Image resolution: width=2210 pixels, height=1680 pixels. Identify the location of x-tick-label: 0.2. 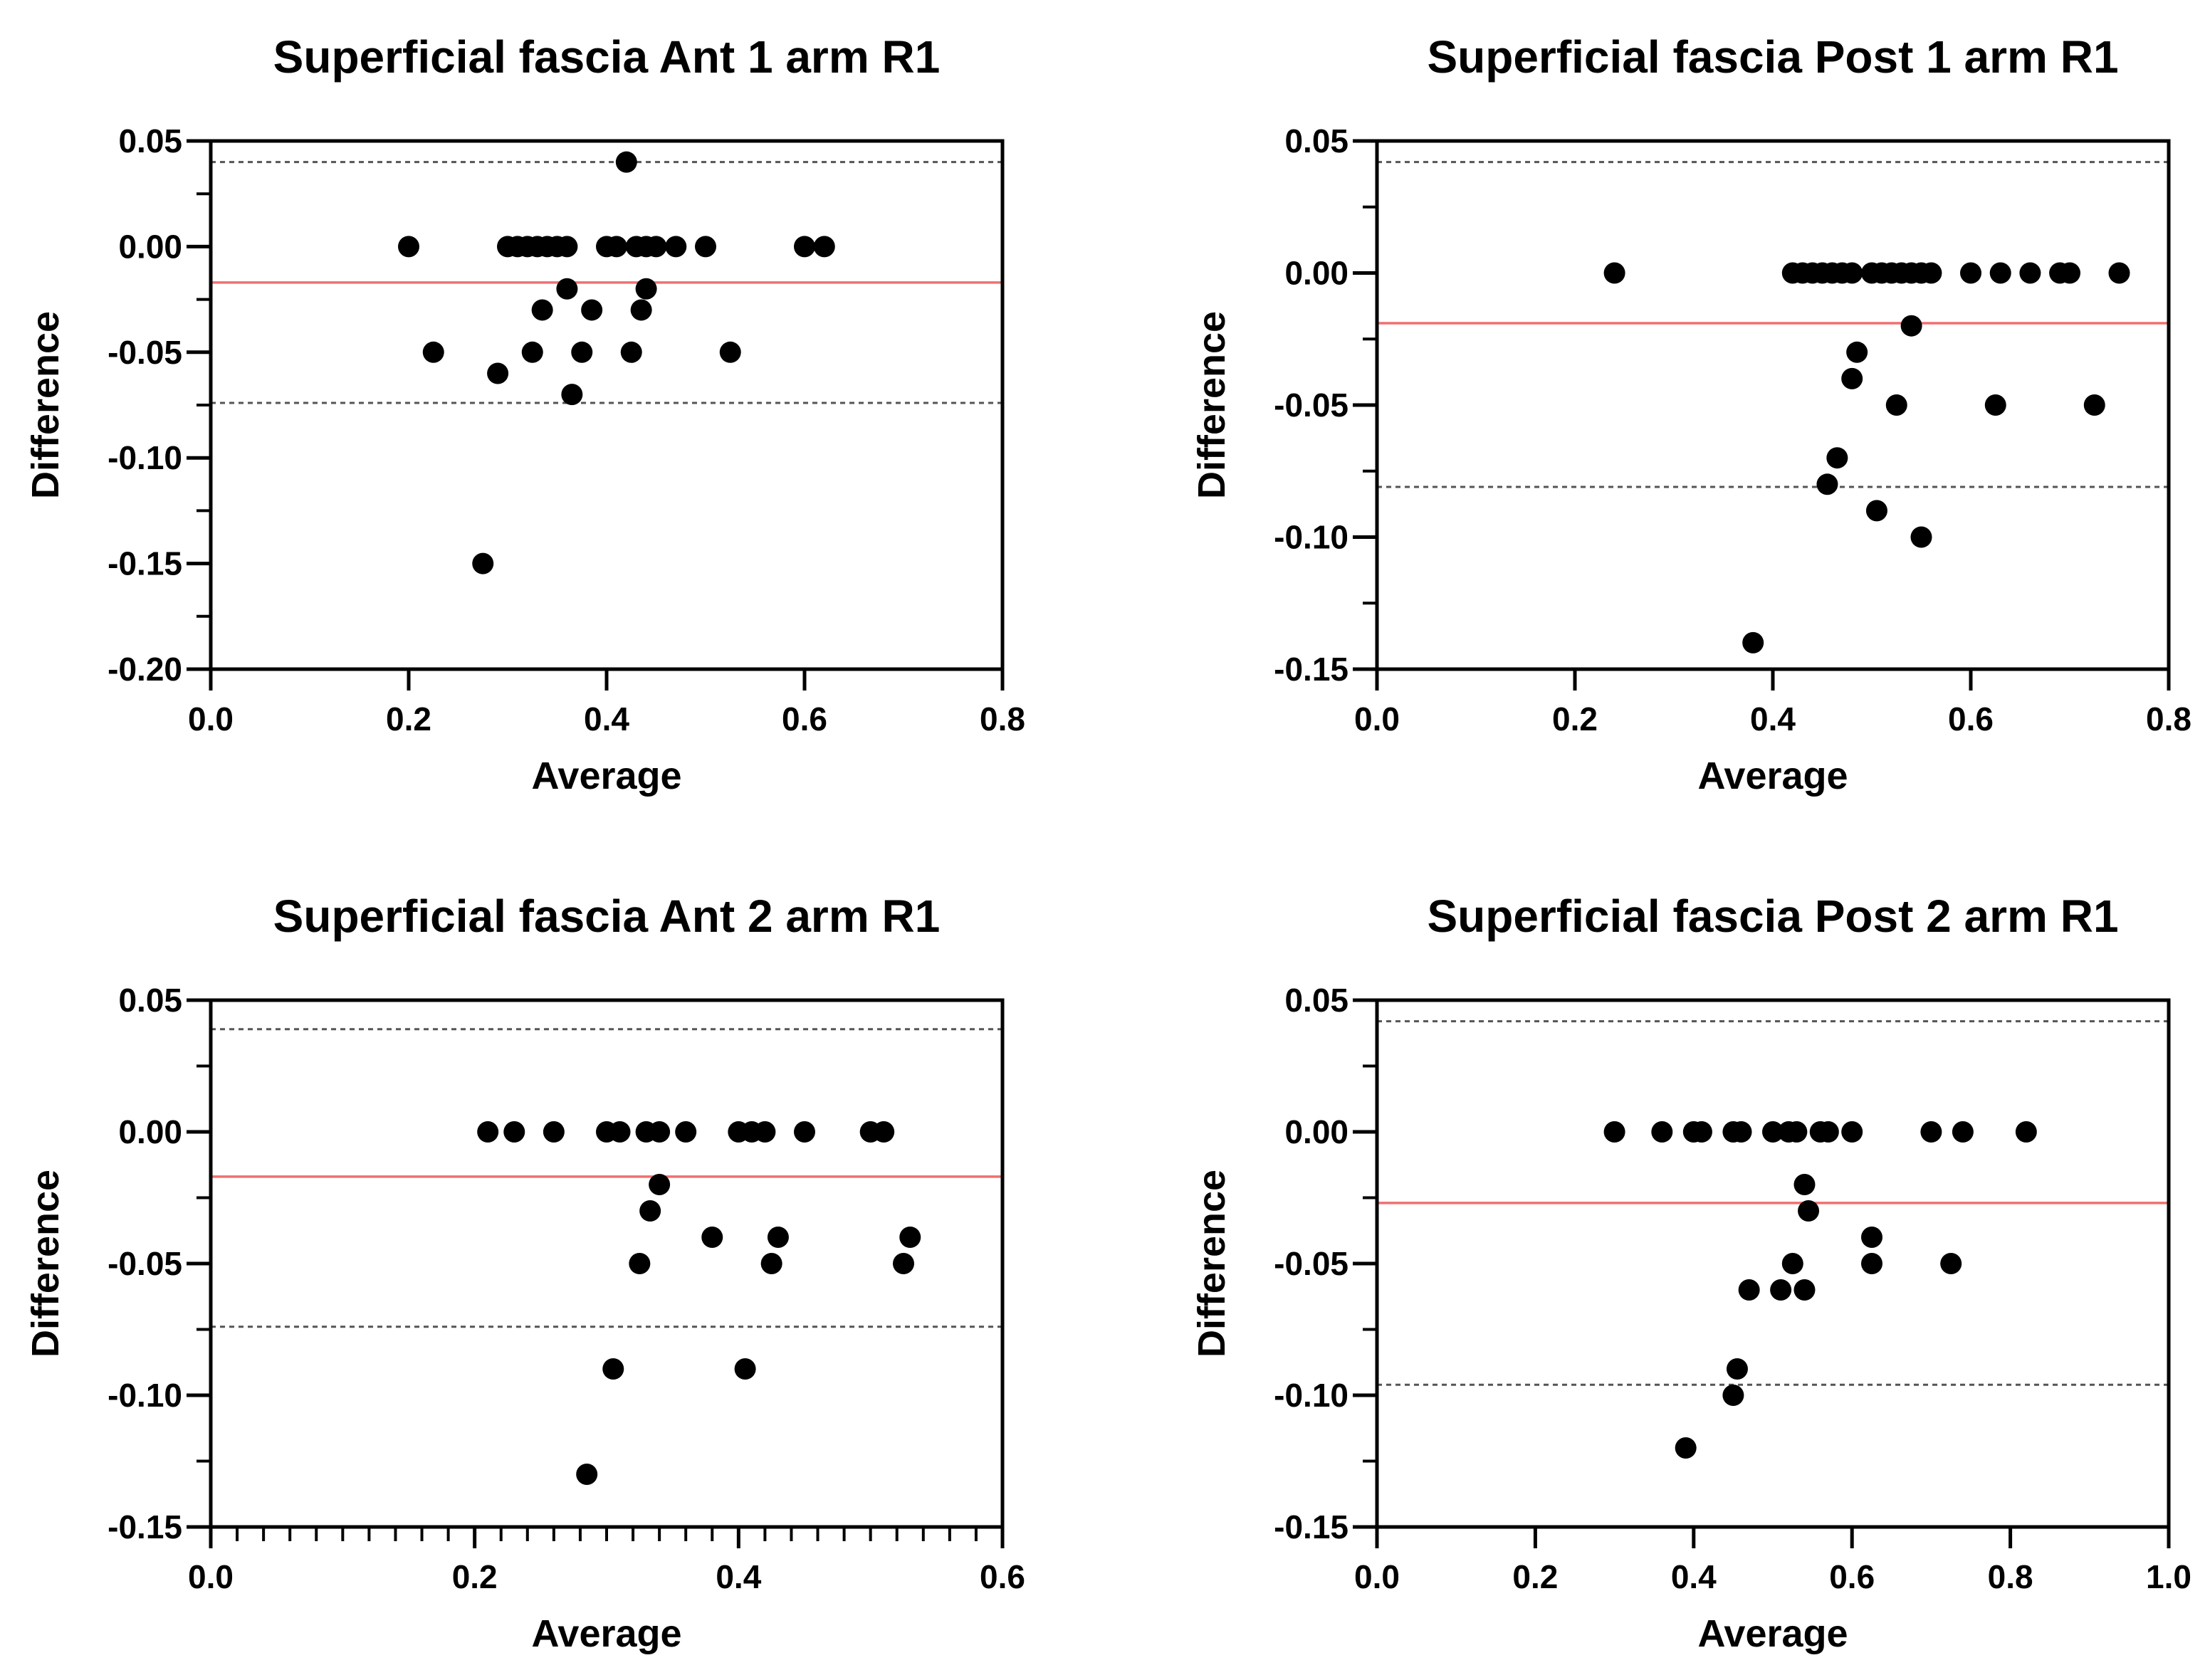
(408, 718).